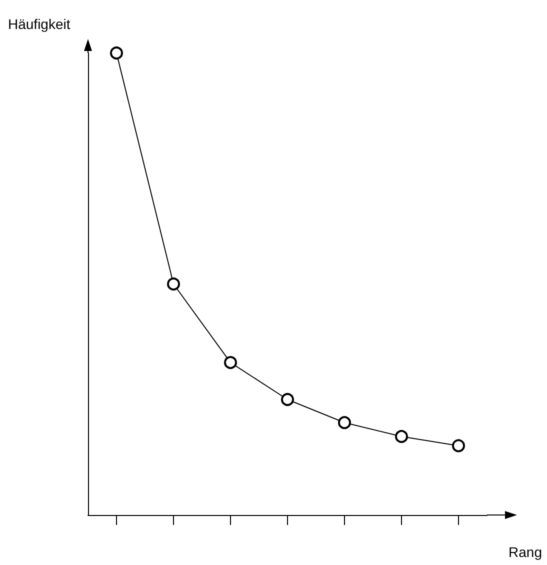 The height and width of the screenshot is (565, 547). Describe the element at coordinates (39, 24) in the screenshot. I see `y-axis-title: Häufigkeit` at that location.